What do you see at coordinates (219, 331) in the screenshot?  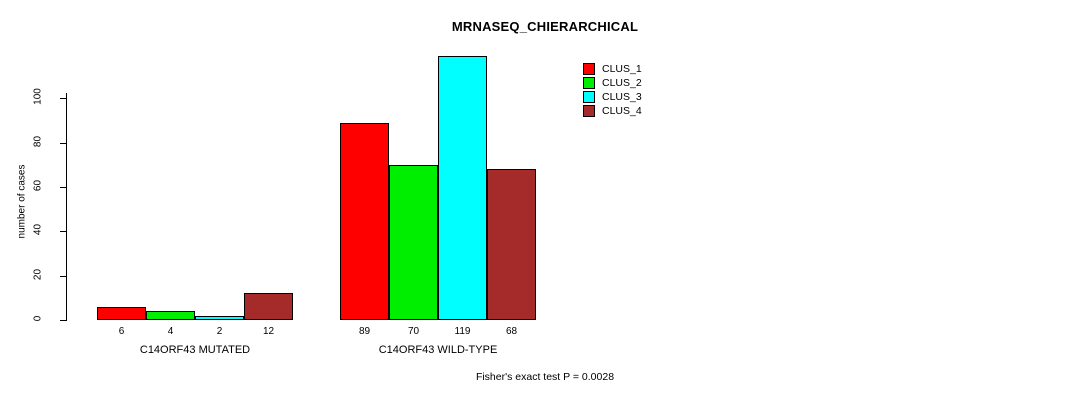 I see `bar-value-label: 2` at bounding box center [219, 331].